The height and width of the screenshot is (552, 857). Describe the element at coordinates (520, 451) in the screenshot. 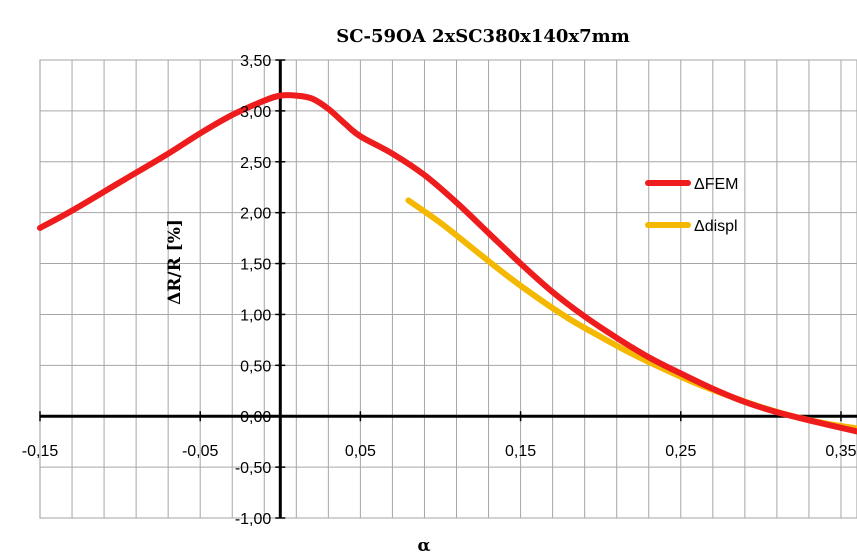

I see `x-tick-label: 0,15` at that location.